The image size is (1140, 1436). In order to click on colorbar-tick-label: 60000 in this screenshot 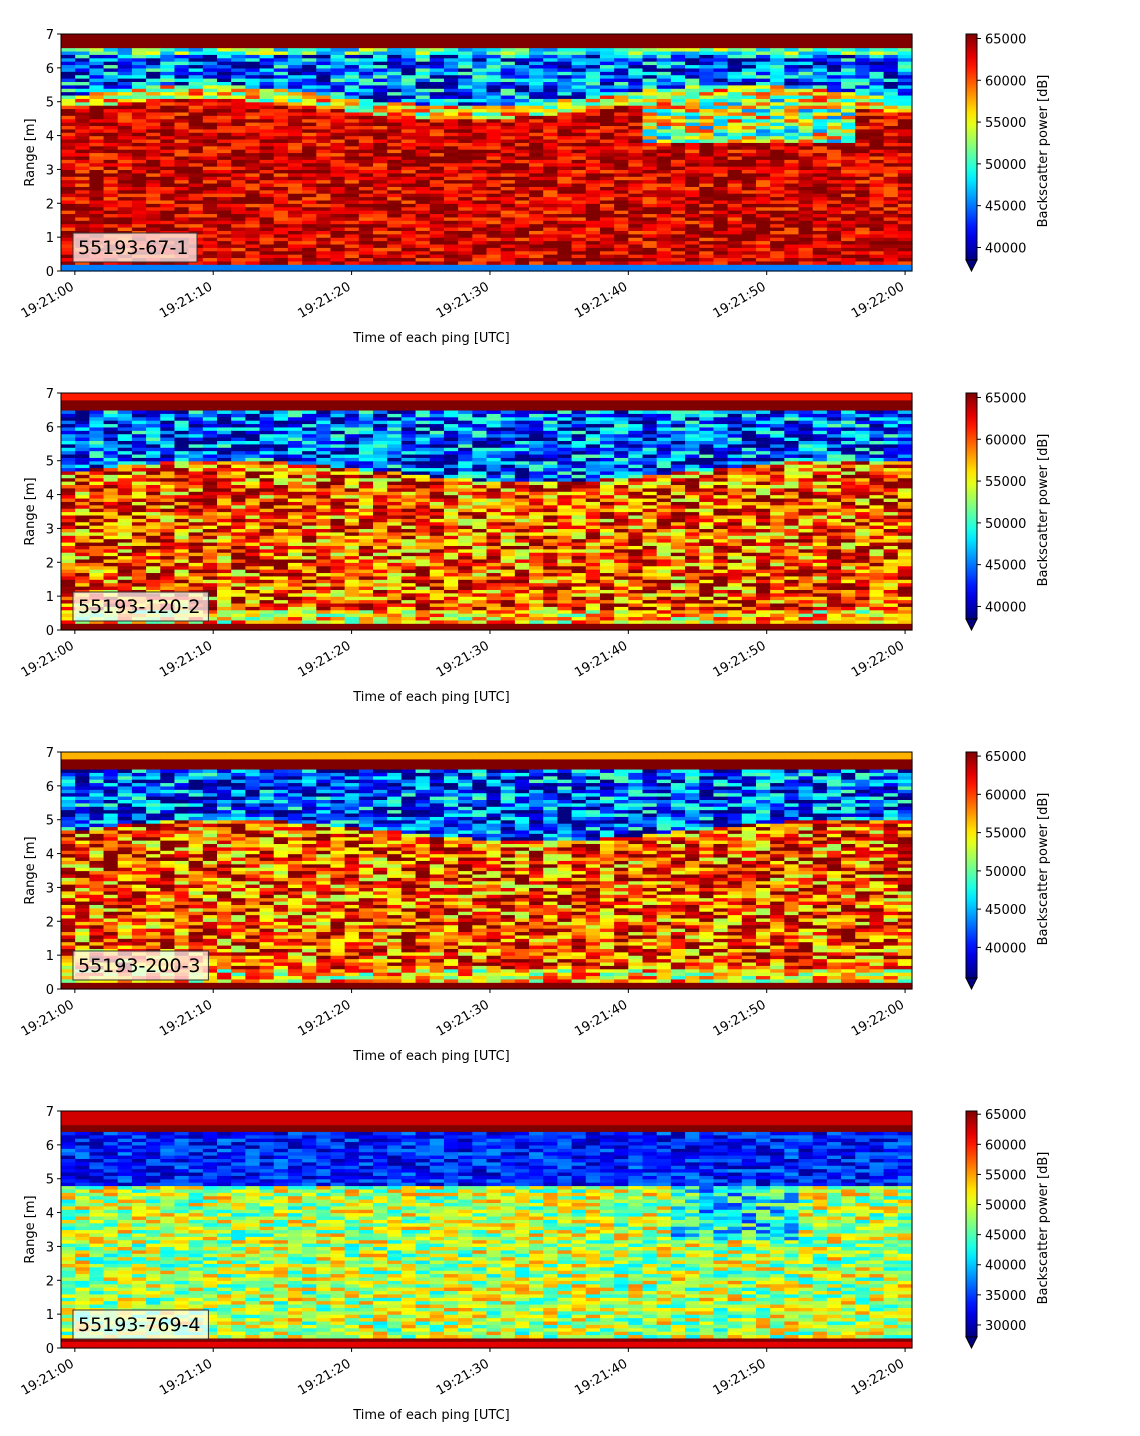, I will do `click(1005, 81)`.